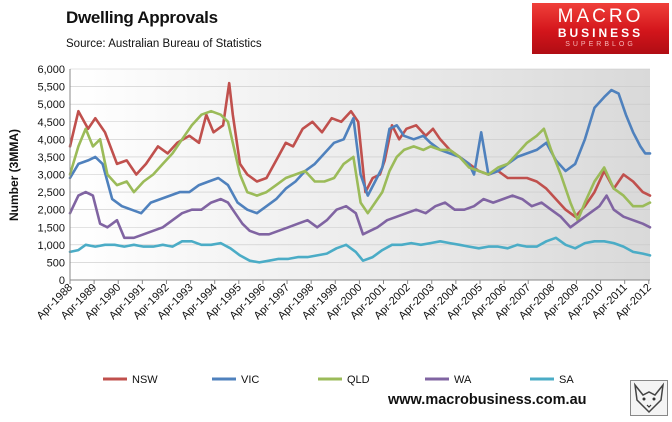 Image resolution: width=672 pixels, height=422 pixels. I want to click on y-tick-label: 4,500, so click(51, 123).